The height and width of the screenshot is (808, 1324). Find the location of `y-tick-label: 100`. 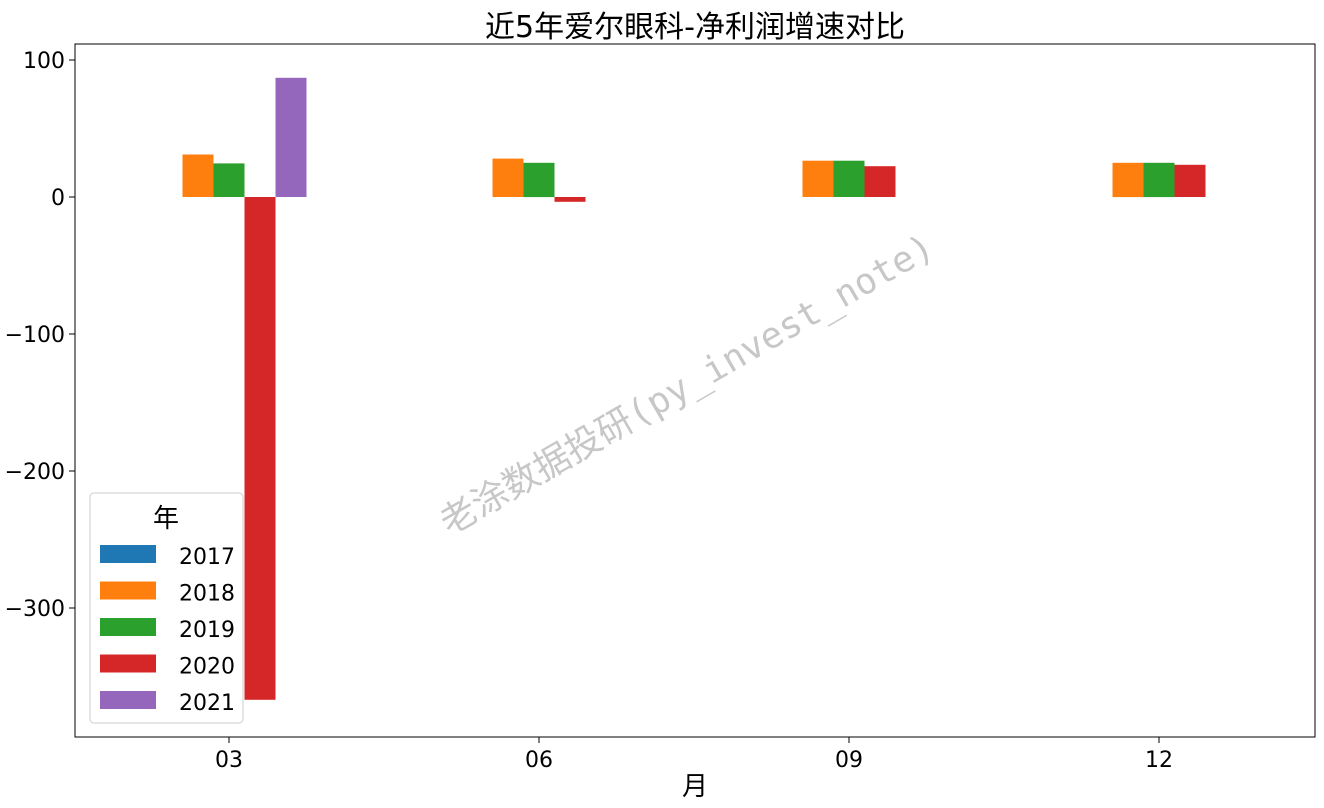

y-tick-label: 100 is located at coordinates (44, 61).